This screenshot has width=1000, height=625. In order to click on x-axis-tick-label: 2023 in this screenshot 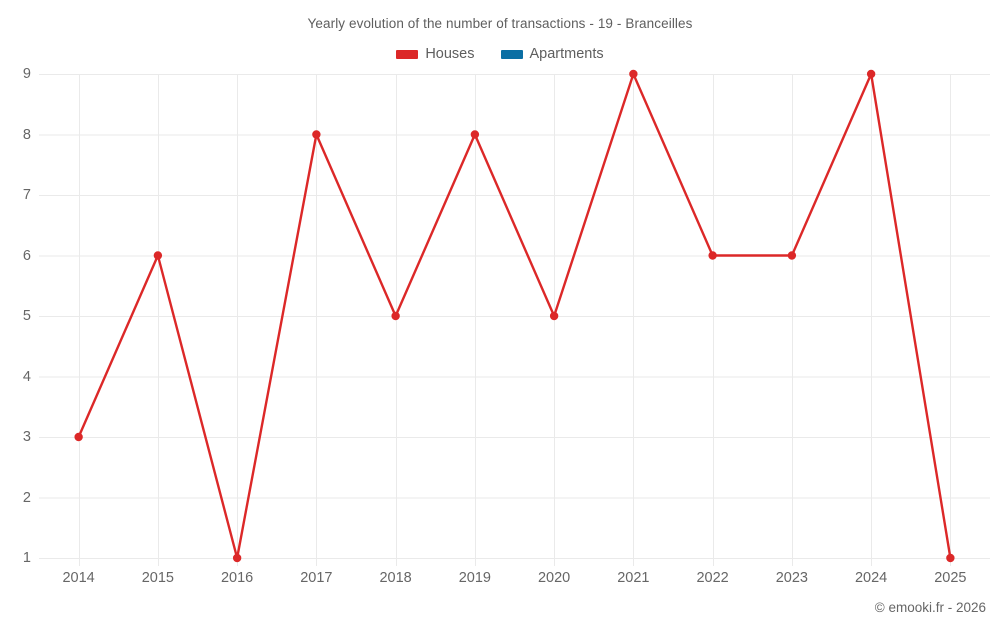, I will do `click(792, 578)`.